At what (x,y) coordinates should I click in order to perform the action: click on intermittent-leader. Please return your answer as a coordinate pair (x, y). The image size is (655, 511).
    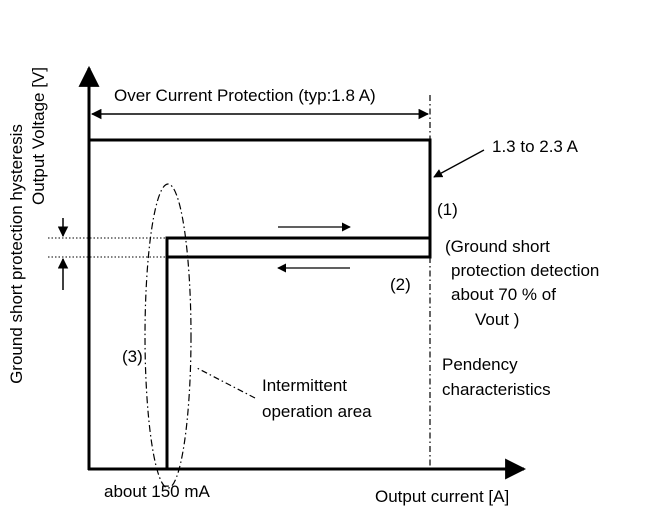
    Looking at the image, I should click on (225, 382).